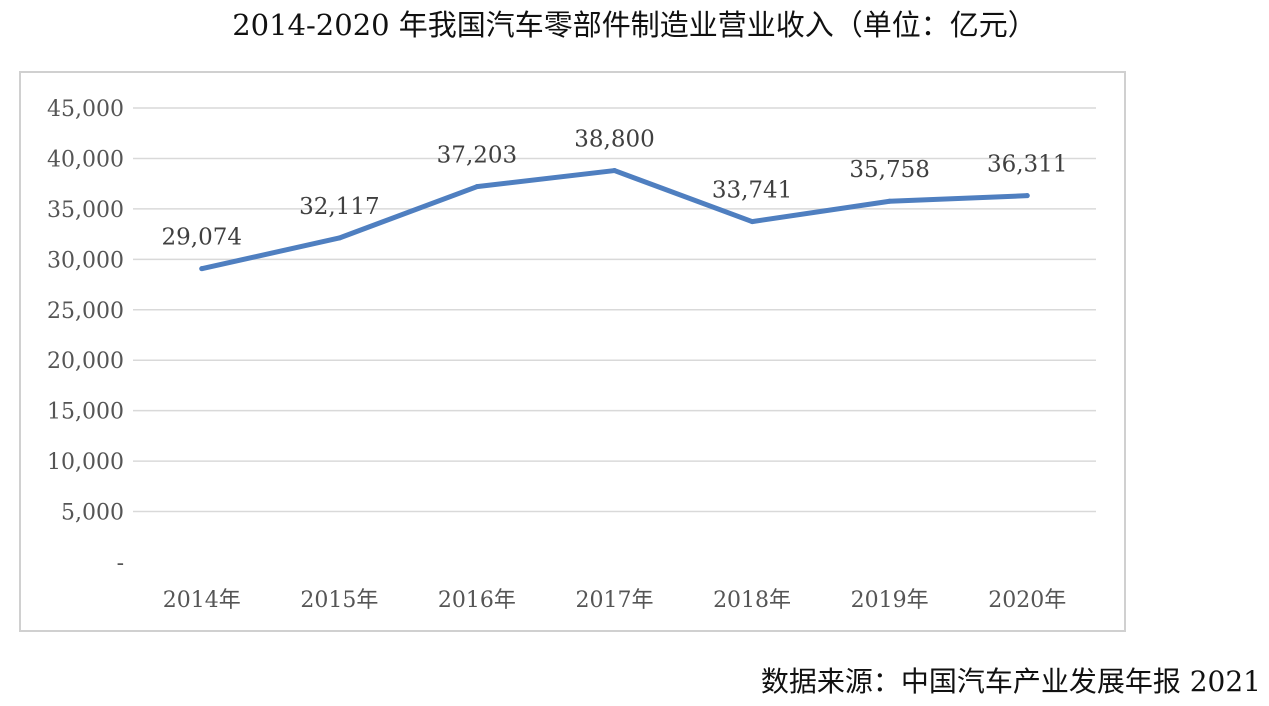 The height and width of the screenshot is (706, 1269). I want to click on x-tick-label: 2018年, so click(752, 600).